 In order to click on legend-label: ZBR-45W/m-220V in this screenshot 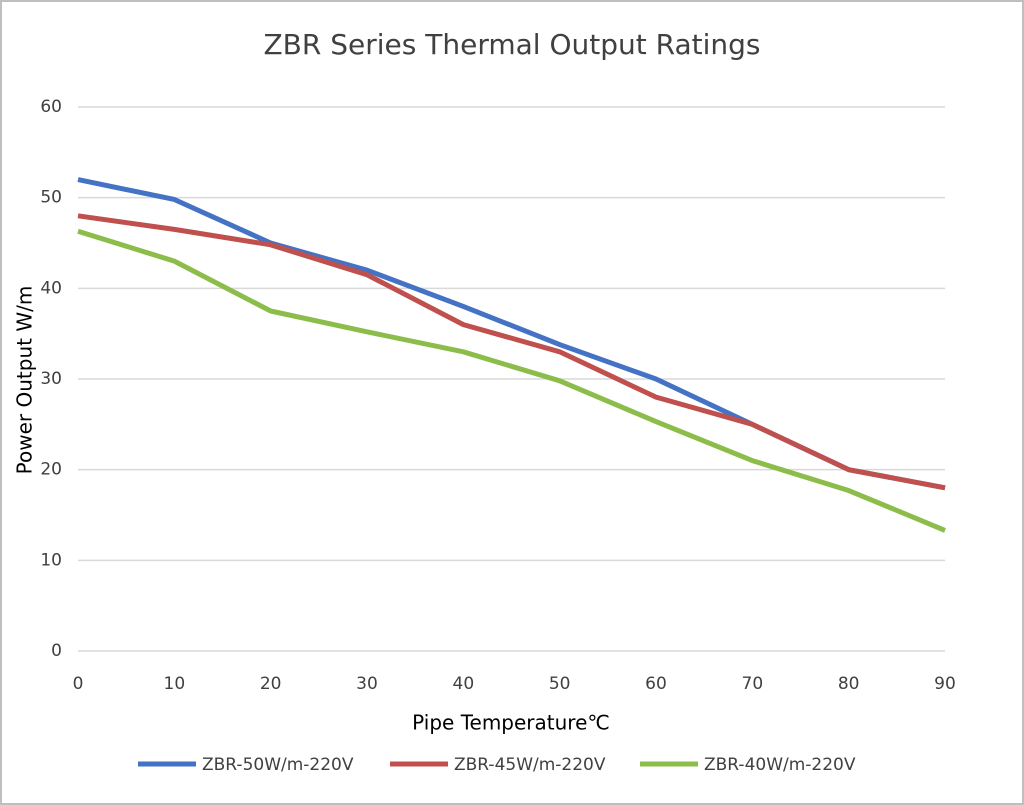, I will do `click(530, 765)`.